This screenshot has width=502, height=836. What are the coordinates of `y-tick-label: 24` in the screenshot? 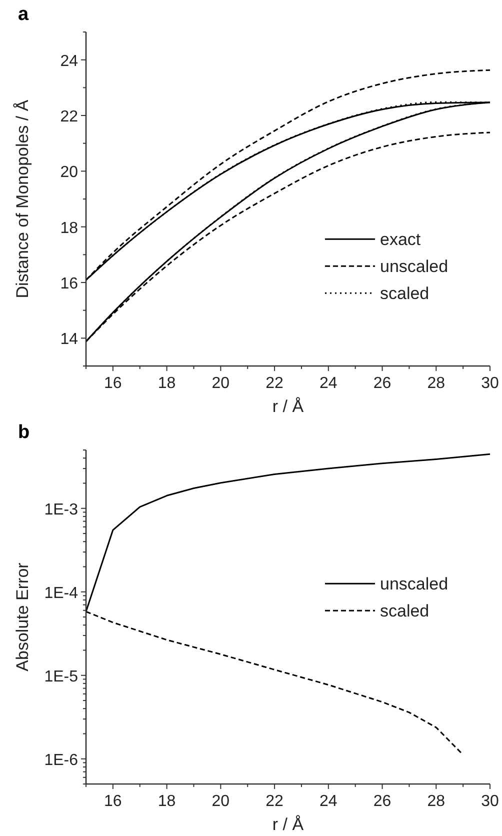 It's located at (69, 61).